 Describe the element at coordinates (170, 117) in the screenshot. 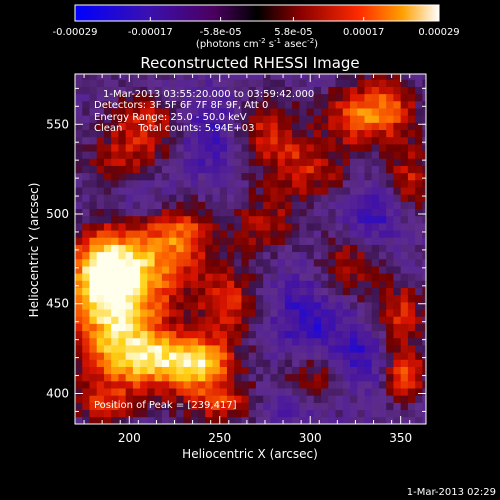

I see `annotation-energy: Energy Range: 25.0 - 50.0 keV` at that location.